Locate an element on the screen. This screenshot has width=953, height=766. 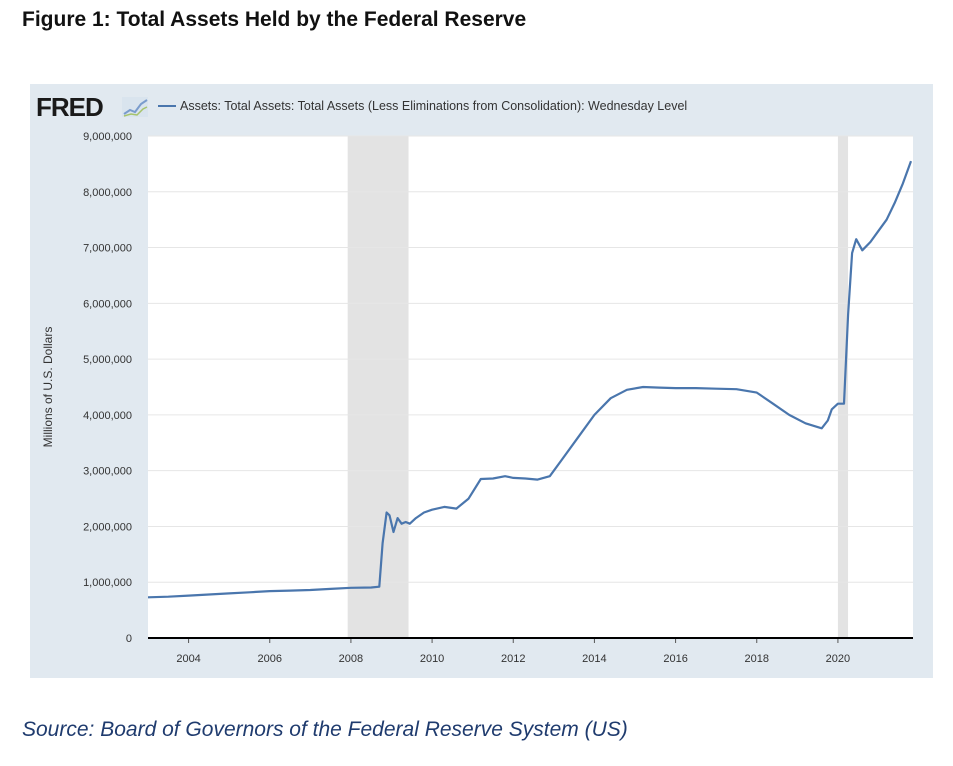
y-tick-label: 1,000,000 is located at coordinates (107, 583).